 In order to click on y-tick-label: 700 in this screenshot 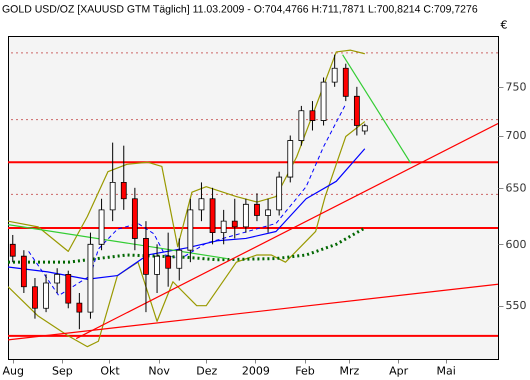, I will do `click(516, 135)`.